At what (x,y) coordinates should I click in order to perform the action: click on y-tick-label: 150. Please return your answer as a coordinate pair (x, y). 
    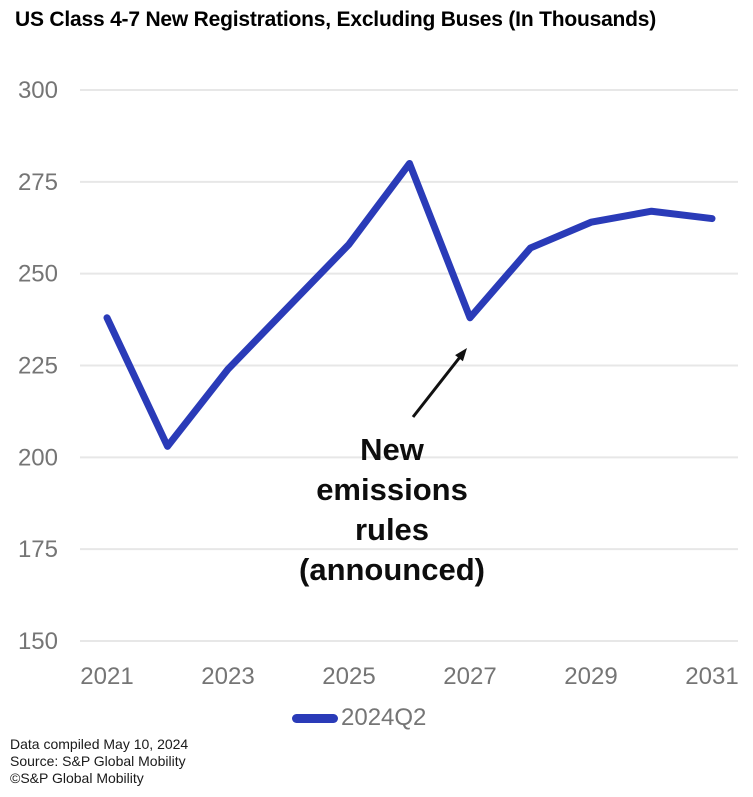
    Looking at the image, I should click on (38, 641).